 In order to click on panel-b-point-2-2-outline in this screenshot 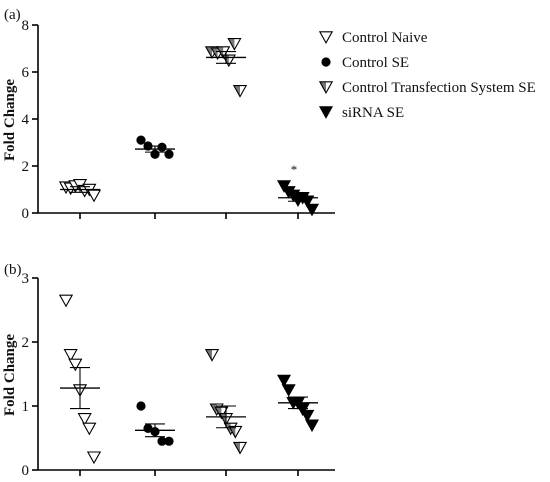, I will do `click(221, 413)`.